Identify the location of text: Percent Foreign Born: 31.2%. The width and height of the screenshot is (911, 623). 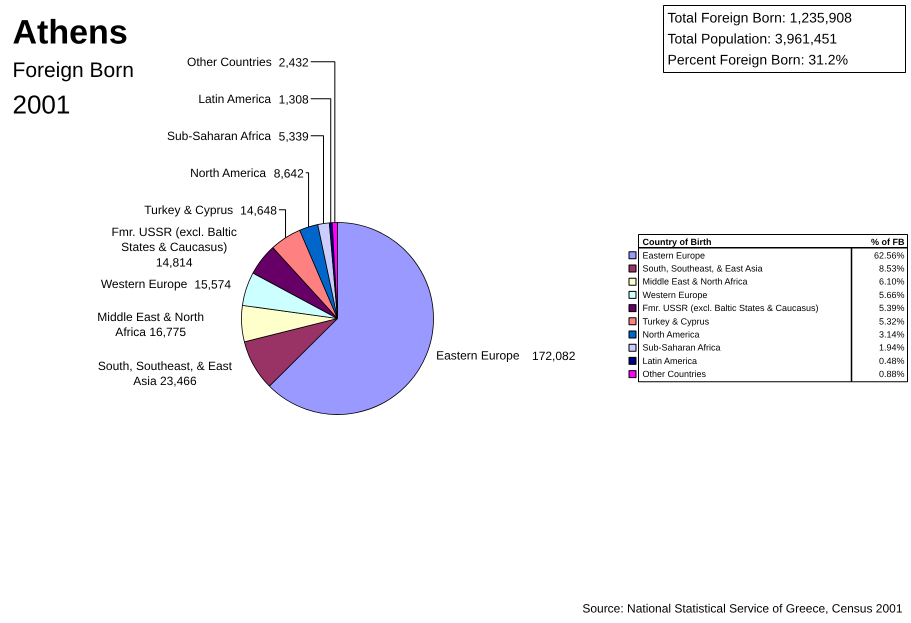
(758, 60).